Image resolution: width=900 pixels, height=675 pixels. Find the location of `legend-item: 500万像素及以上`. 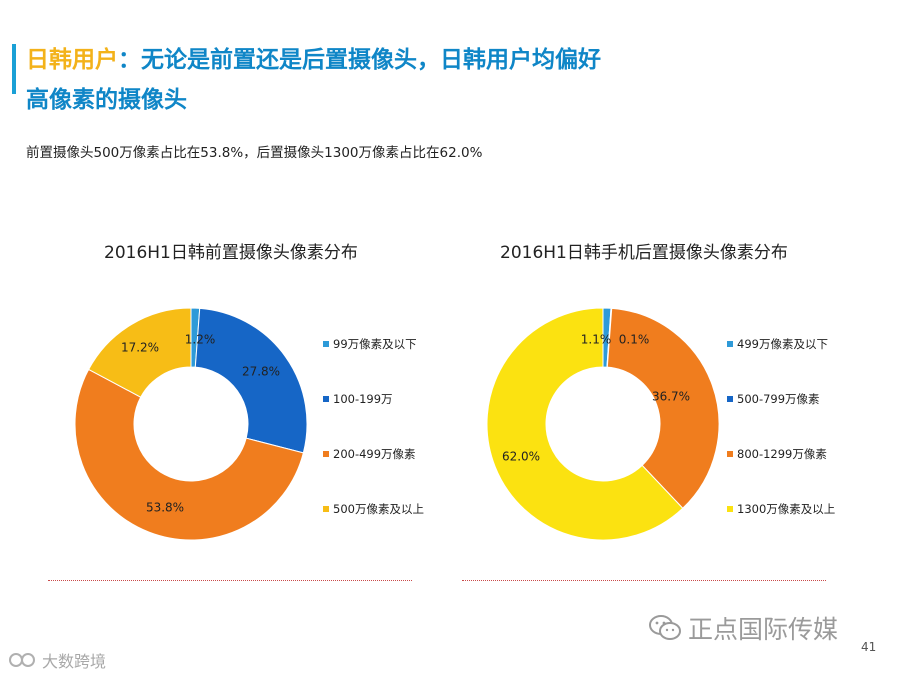

legend-item: 500万像素及以上 is located at coordinates (373, 509).